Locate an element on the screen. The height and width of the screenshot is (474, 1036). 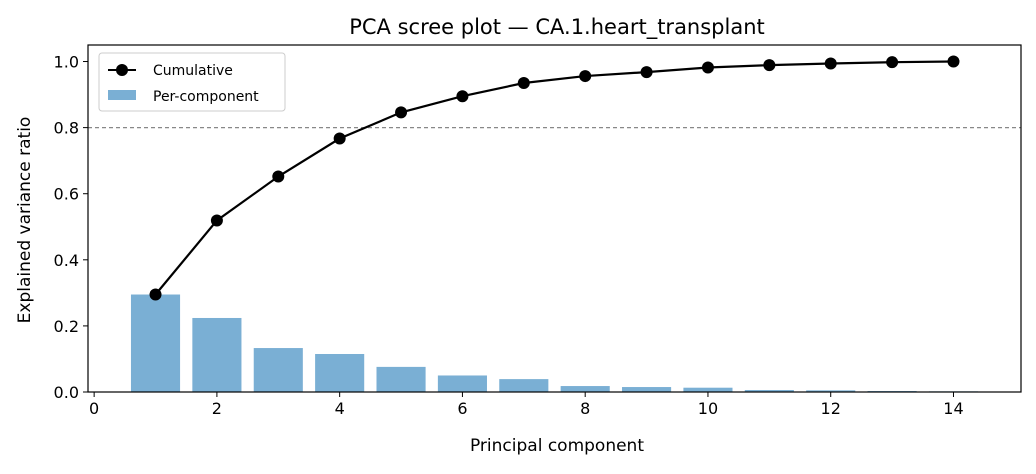
legend-label-cumulative: Cumulative is located at coordinates (193, 71).